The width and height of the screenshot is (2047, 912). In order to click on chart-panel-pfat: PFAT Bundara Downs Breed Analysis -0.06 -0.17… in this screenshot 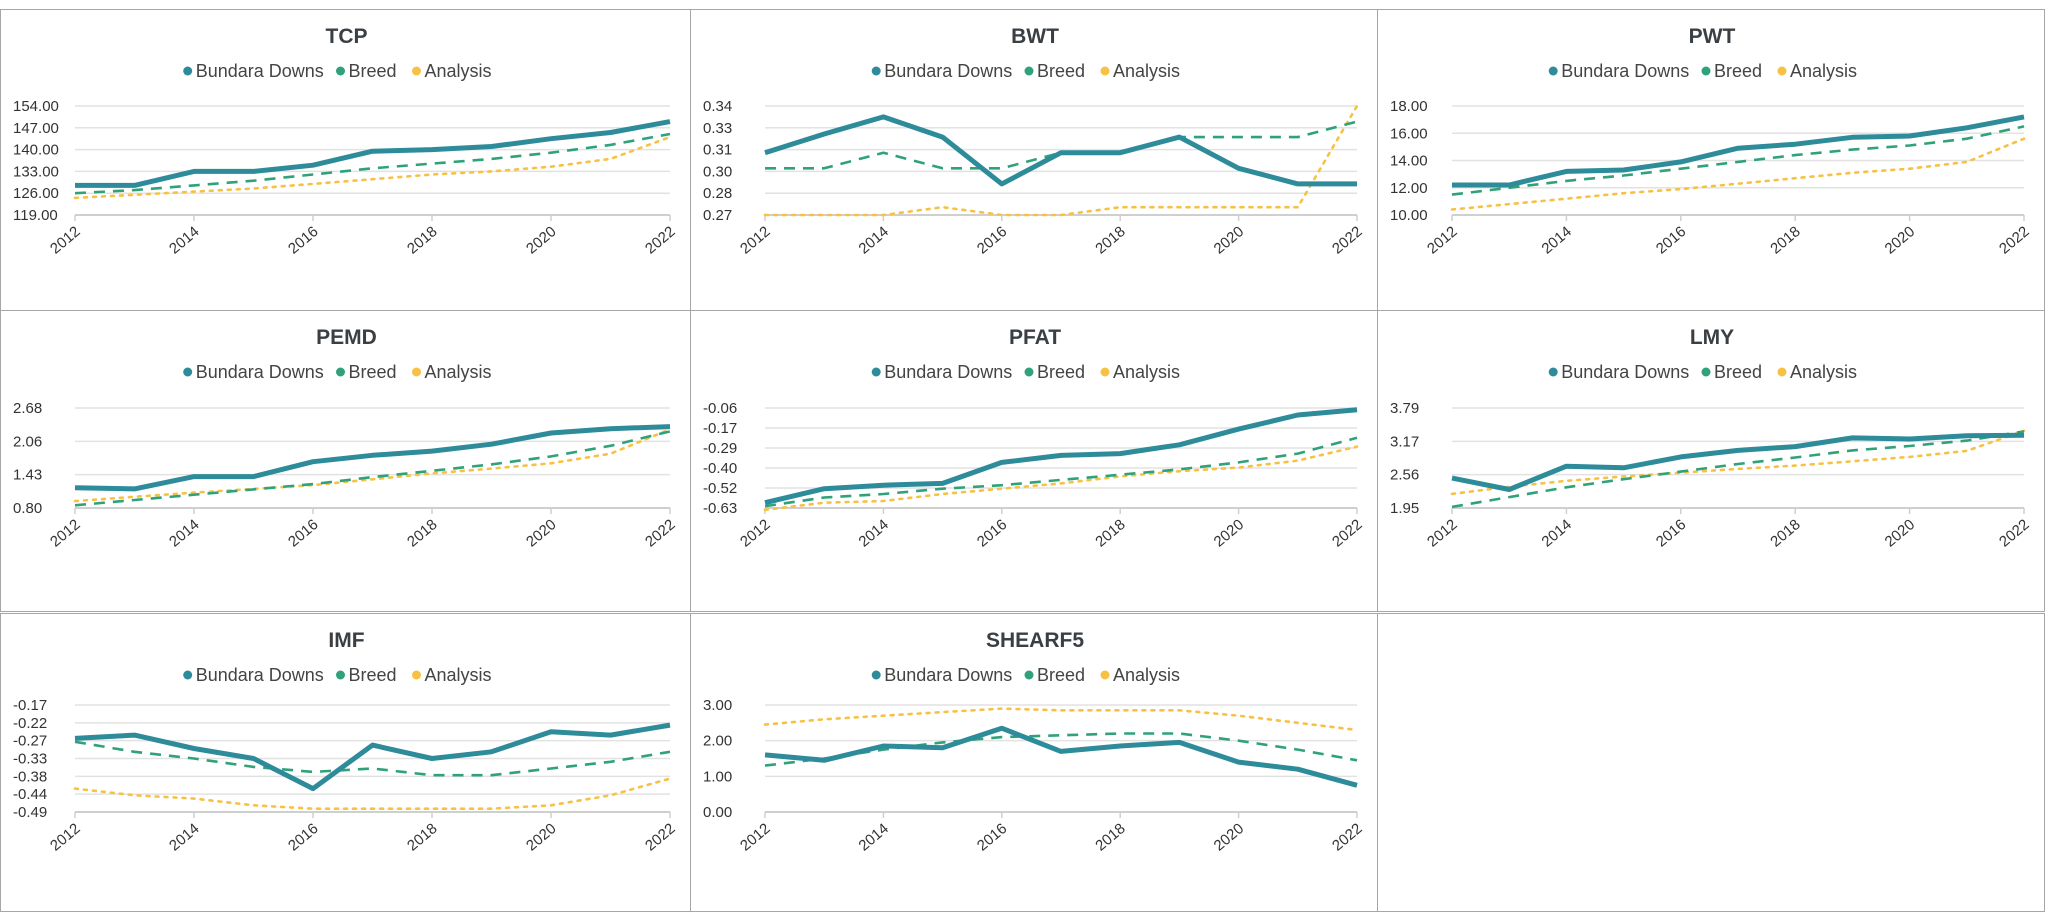, I will do `click(1034, 461)`.